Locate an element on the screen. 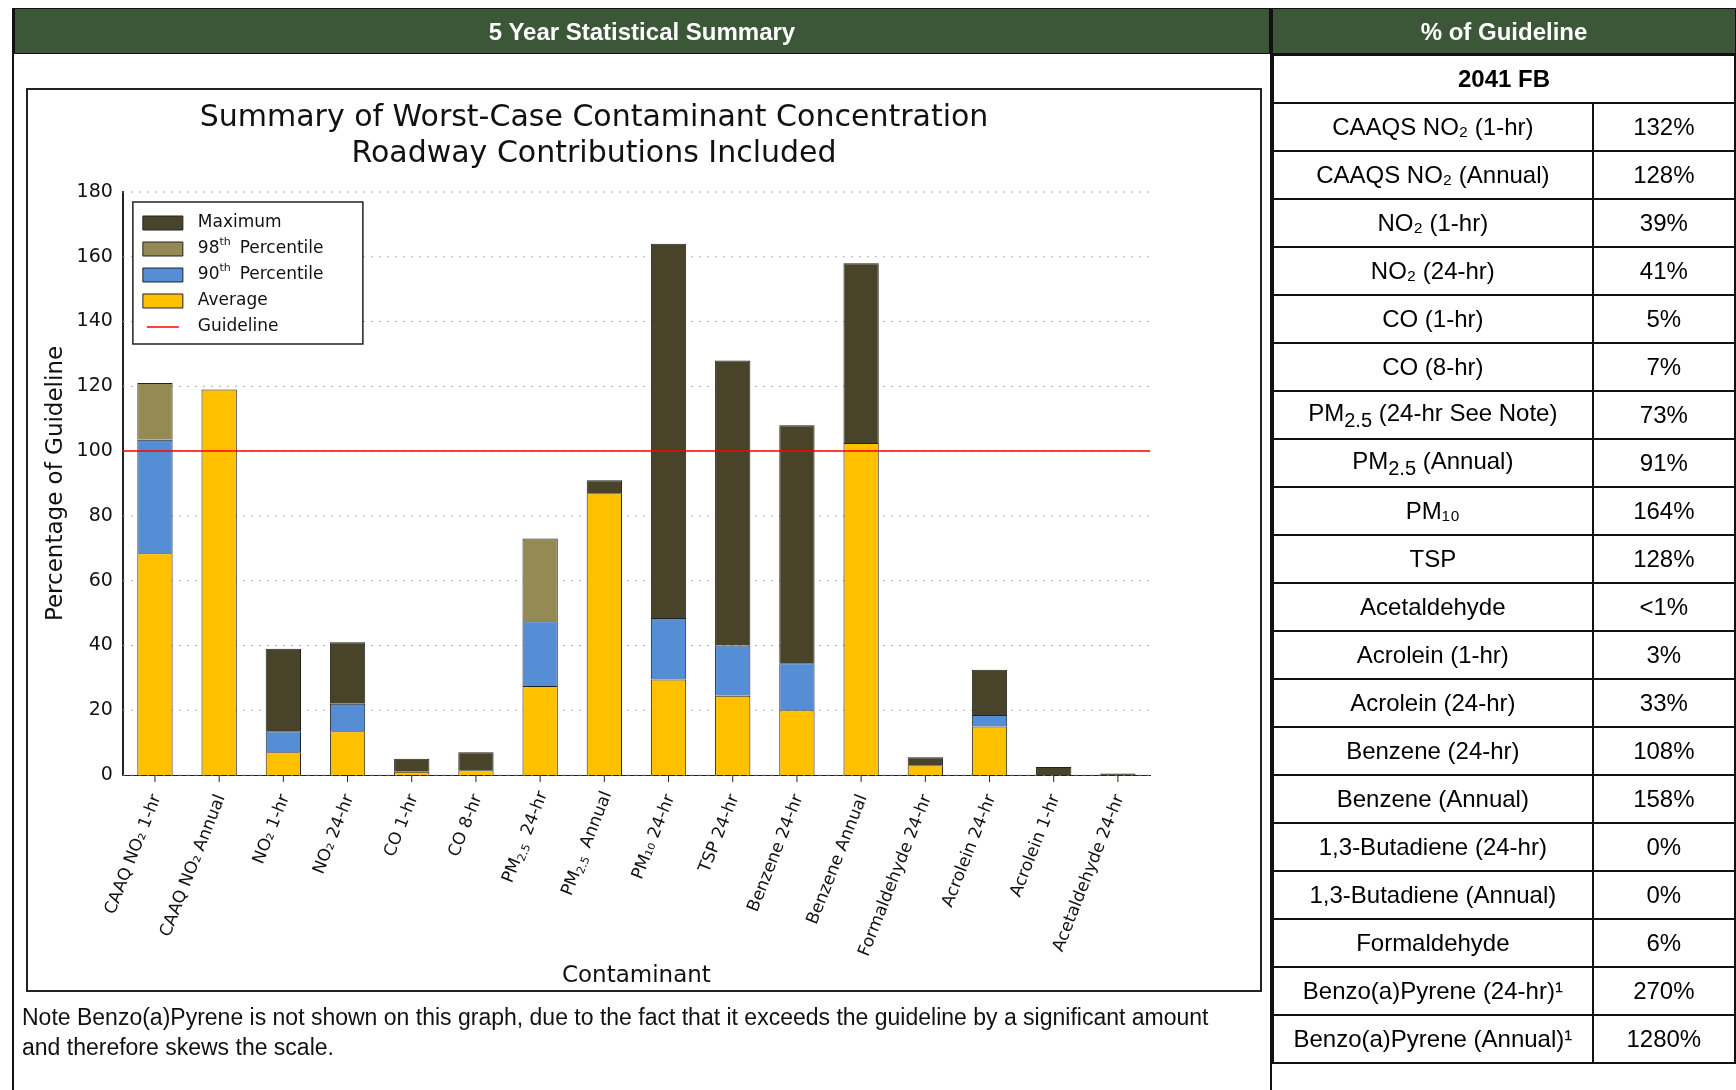 The width and height of the screenshot is (1736, 1090). text: 1,3-Butadiene (24-hr) is located at coordinates (1433, 847).